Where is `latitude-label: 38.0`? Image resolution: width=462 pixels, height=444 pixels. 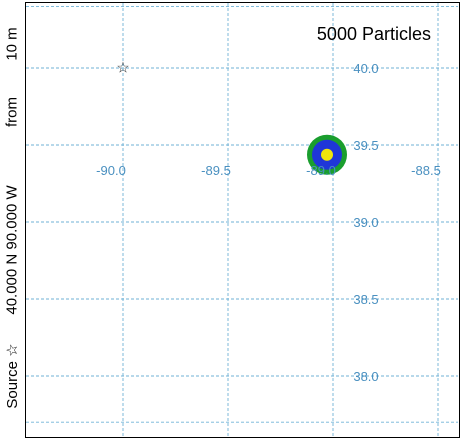 latitude-label: 38.0 is located at coordinates (365, 376).